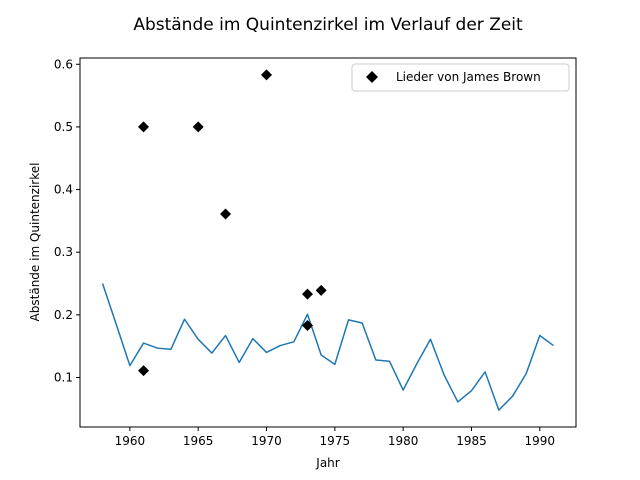 The image size is (640, 480). I want to click on x-axis: 1960 1965 1970 1975 1980 1985 1990, so click(335, 437).